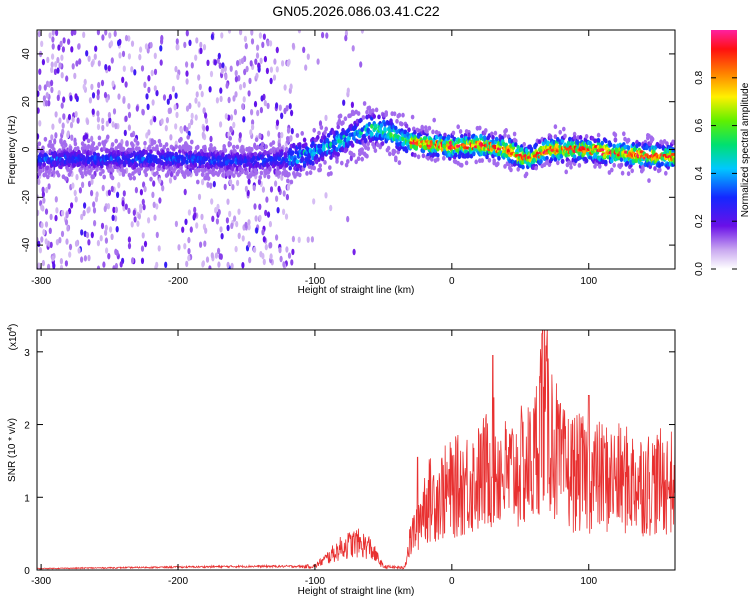 This screenshot has width=750, height=600. Describe the element at coordinates (12, 450) in the screenshot. I see `snr-y-label: SNR (10 * v/v)` at that location.